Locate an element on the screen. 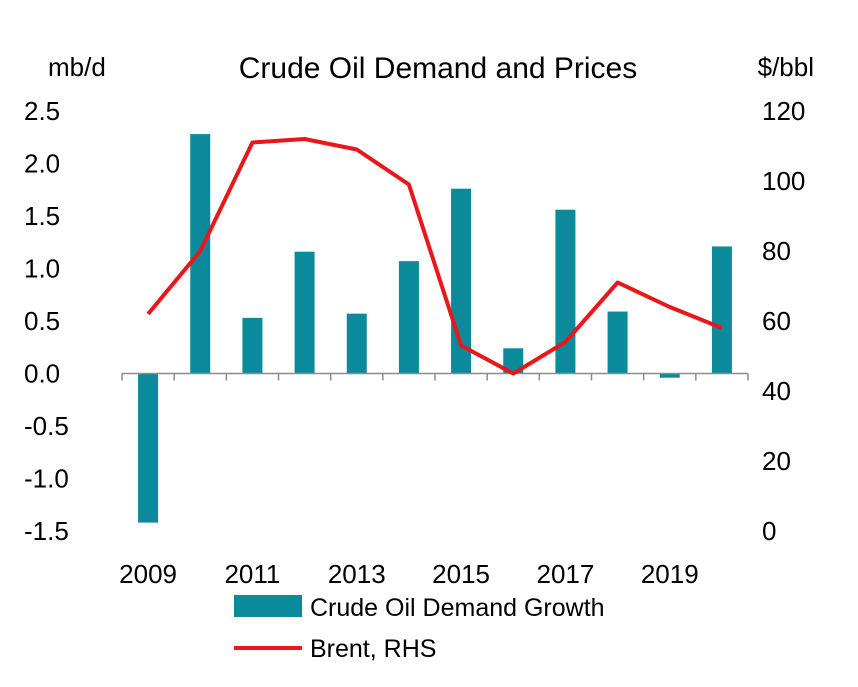  left-tick-label: 2.5 is located at coordinates (42, 111).